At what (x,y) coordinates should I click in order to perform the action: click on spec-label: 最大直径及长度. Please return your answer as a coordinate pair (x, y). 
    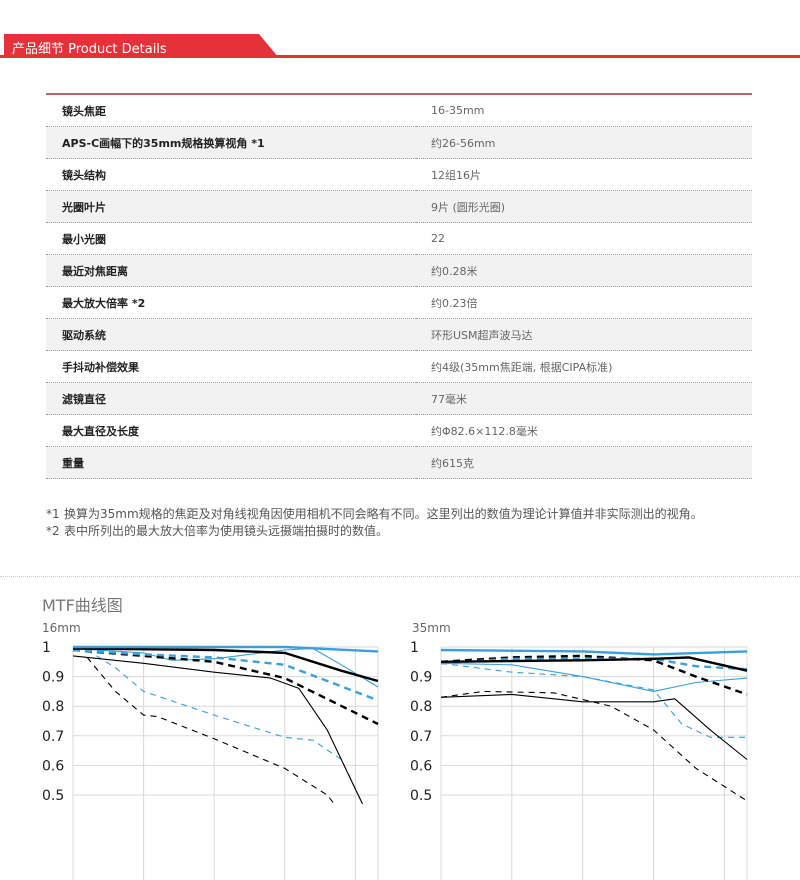
    Looking at the image, I should click on (231, 430).